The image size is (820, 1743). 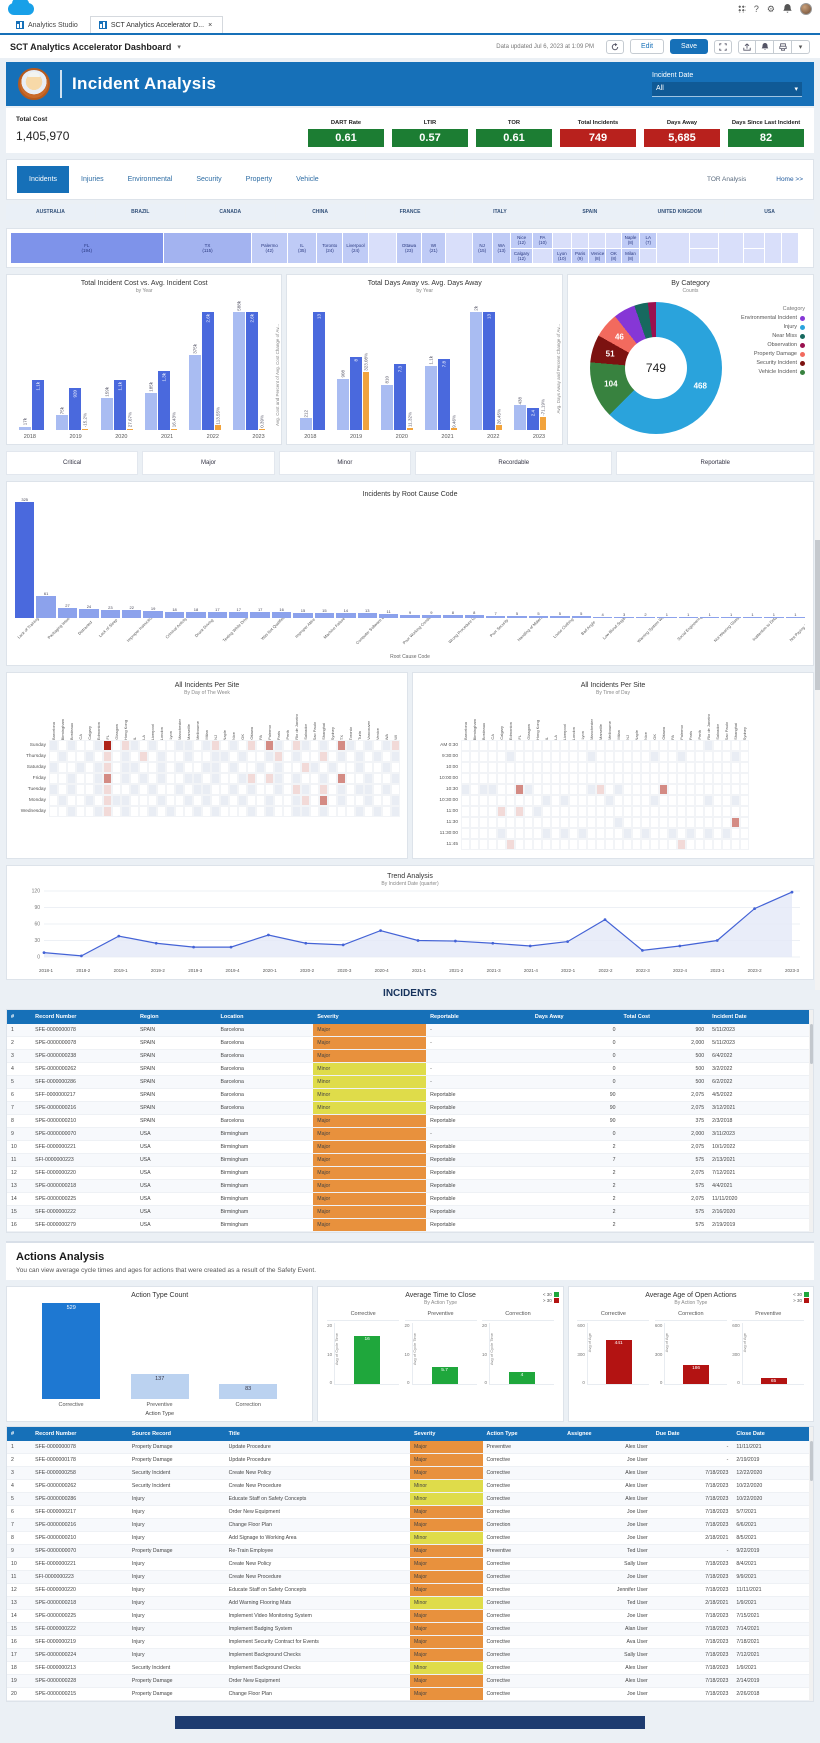 I want to click on more-caret-icon: ▾, so click(x=801, y=46).